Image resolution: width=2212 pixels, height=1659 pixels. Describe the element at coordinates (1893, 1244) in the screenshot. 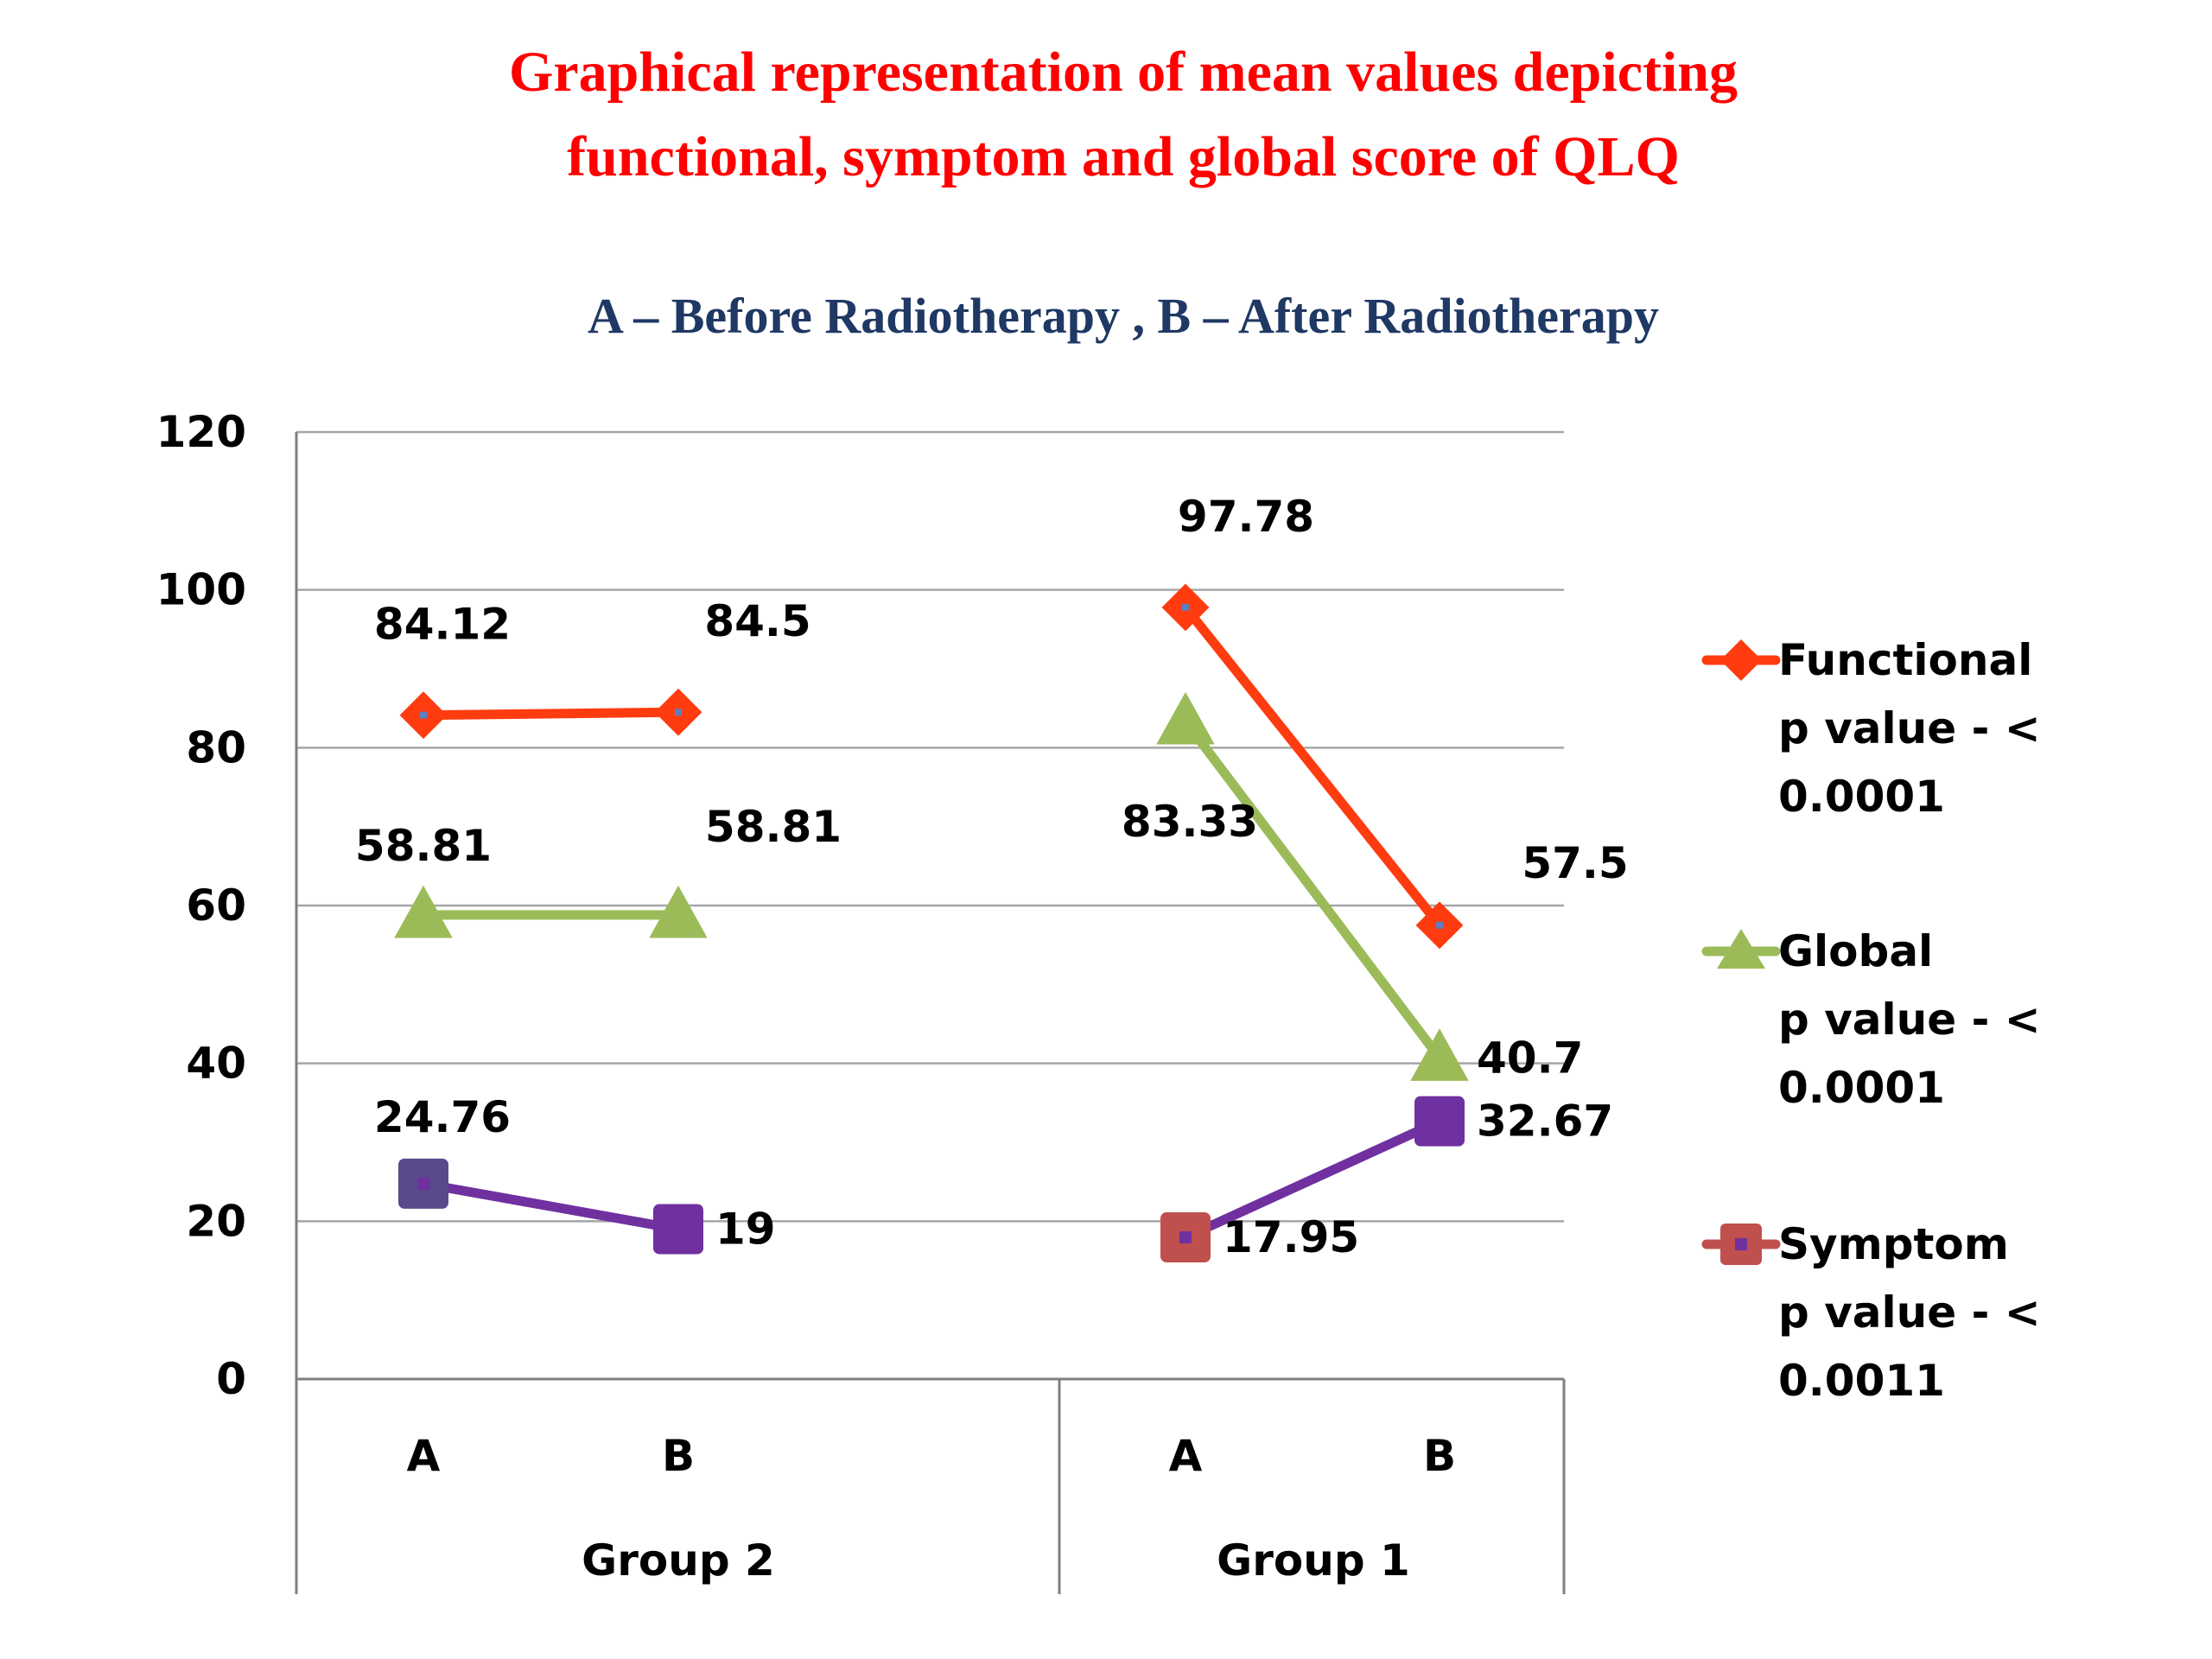

I see `legend-symptom-line-1: Symptom` at that location.